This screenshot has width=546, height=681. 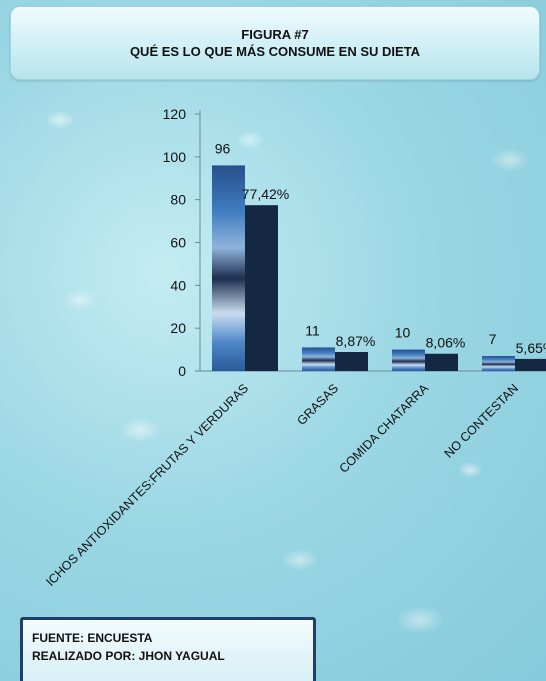 What do you see at coordinates (403, 333) in the screenshot?
I see `count-data-label: 10` at bounding box center [403, 333].